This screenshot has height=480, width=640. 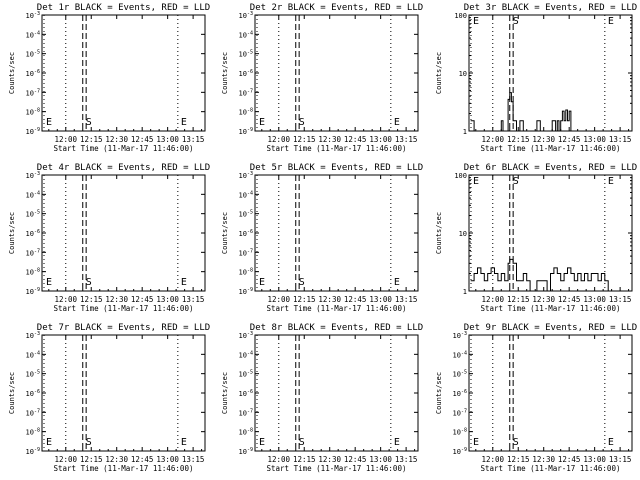 What do you see at coordinates (550, 168) in the screenshot?
I see `panel-title: Det 6r BLACK = Events, RED = LLD` at bounding box center [550, 168].